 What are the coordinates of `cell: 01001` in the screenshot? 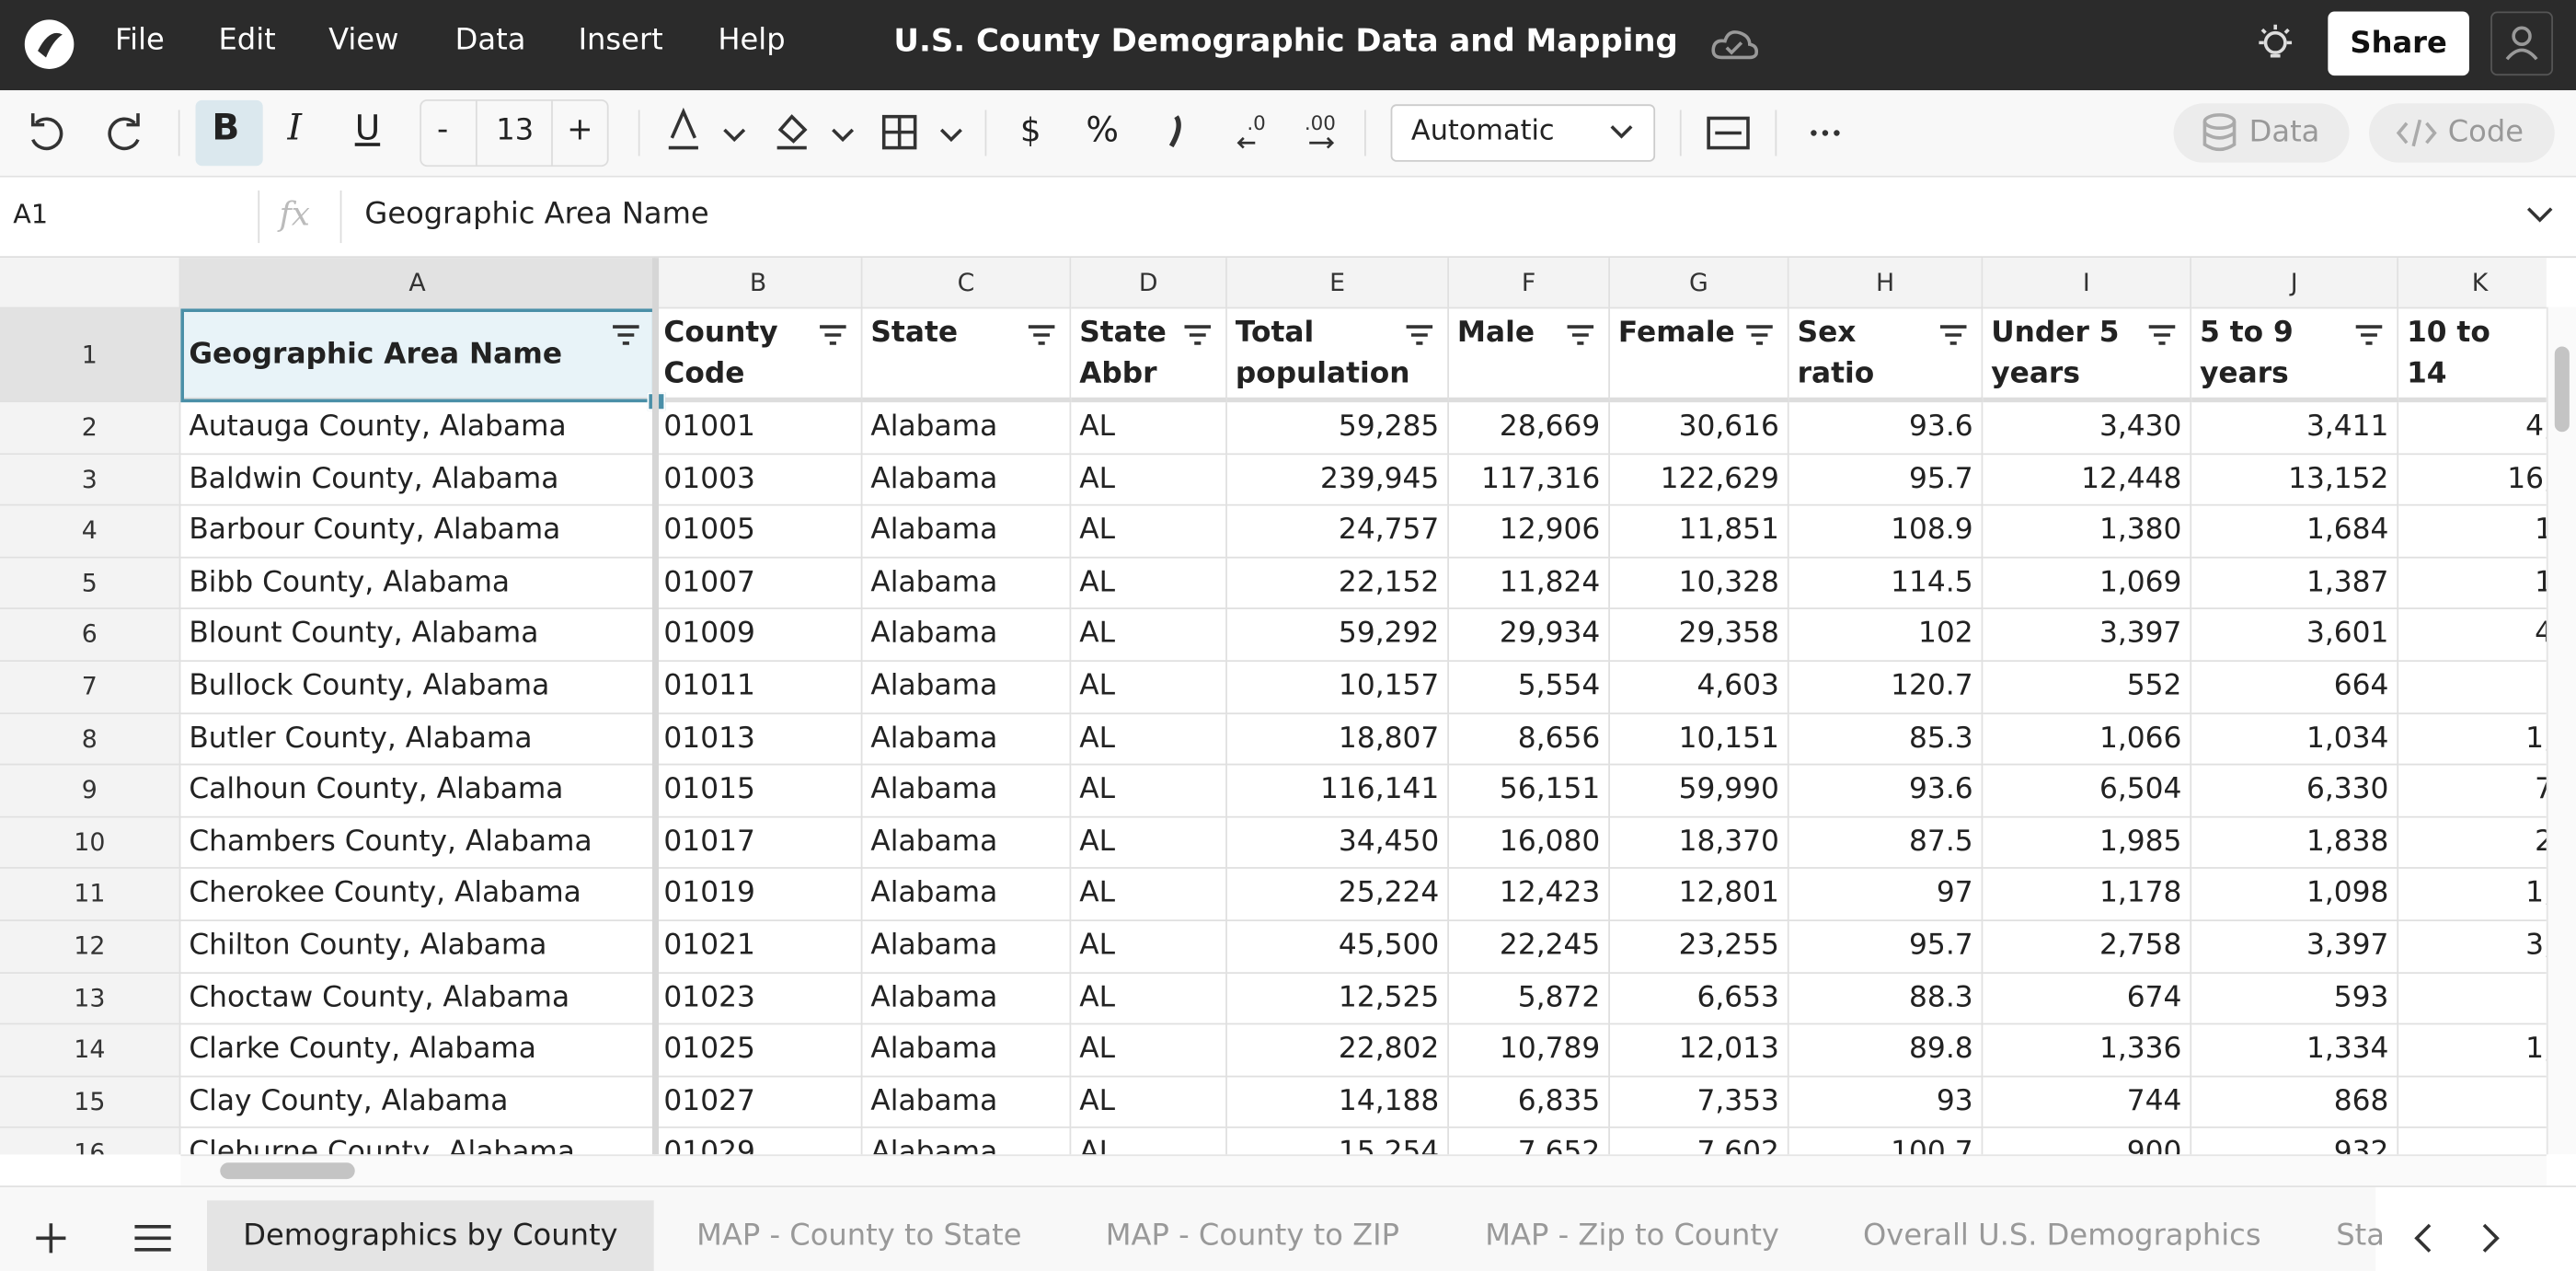 It's located at (759, 428).